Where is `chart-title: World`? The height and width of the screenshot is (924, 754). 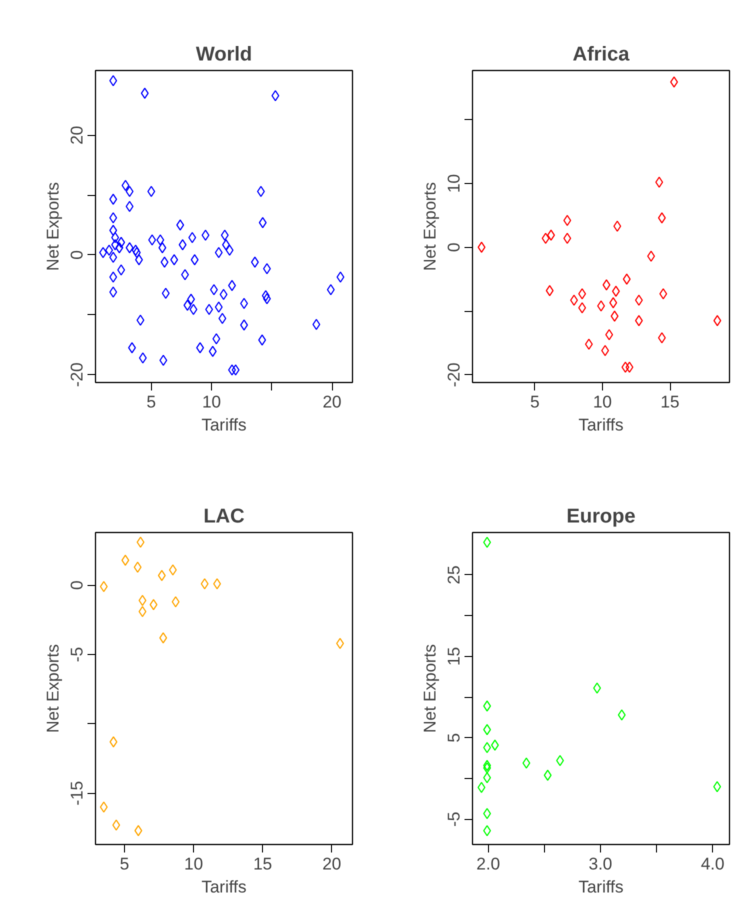 chart-title: World is located at coordinates (224, 55).